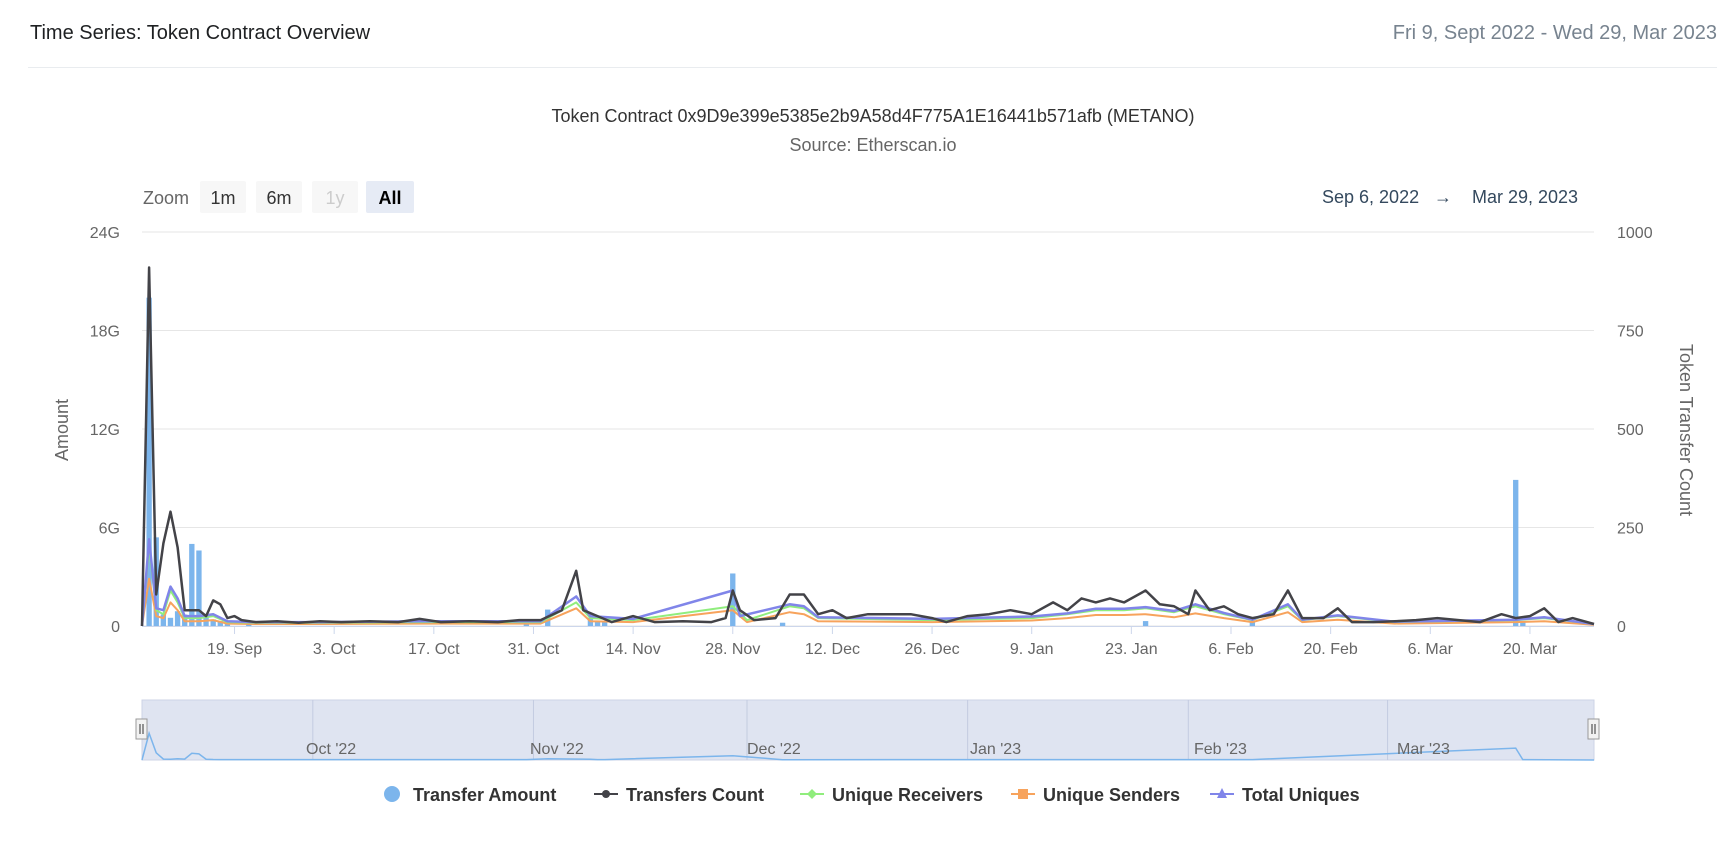  I want to click on x-tick-label: 6. Mar, so click(1431, 649).